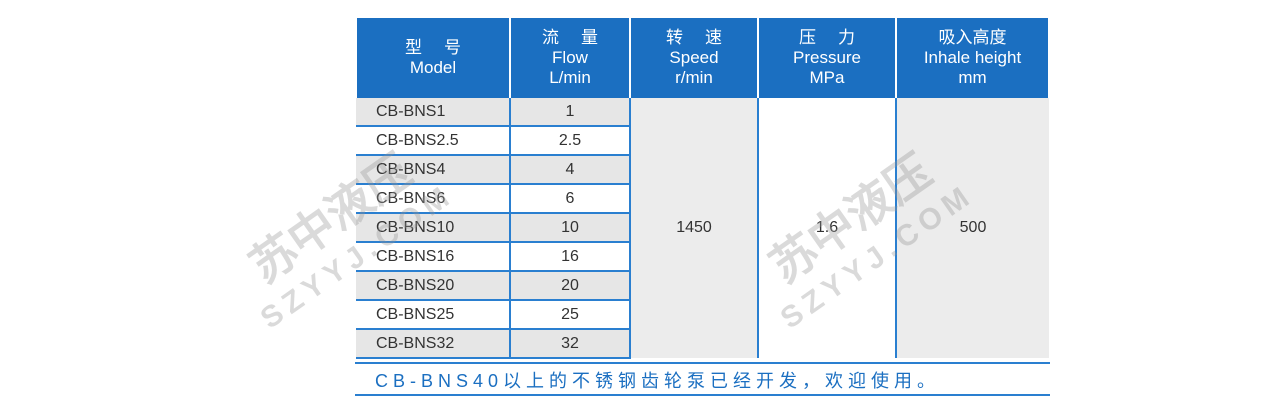  Describe the element at coordinates (433, 286) in the screenshot. I see `model-cell: CB-BNS20` at that location.